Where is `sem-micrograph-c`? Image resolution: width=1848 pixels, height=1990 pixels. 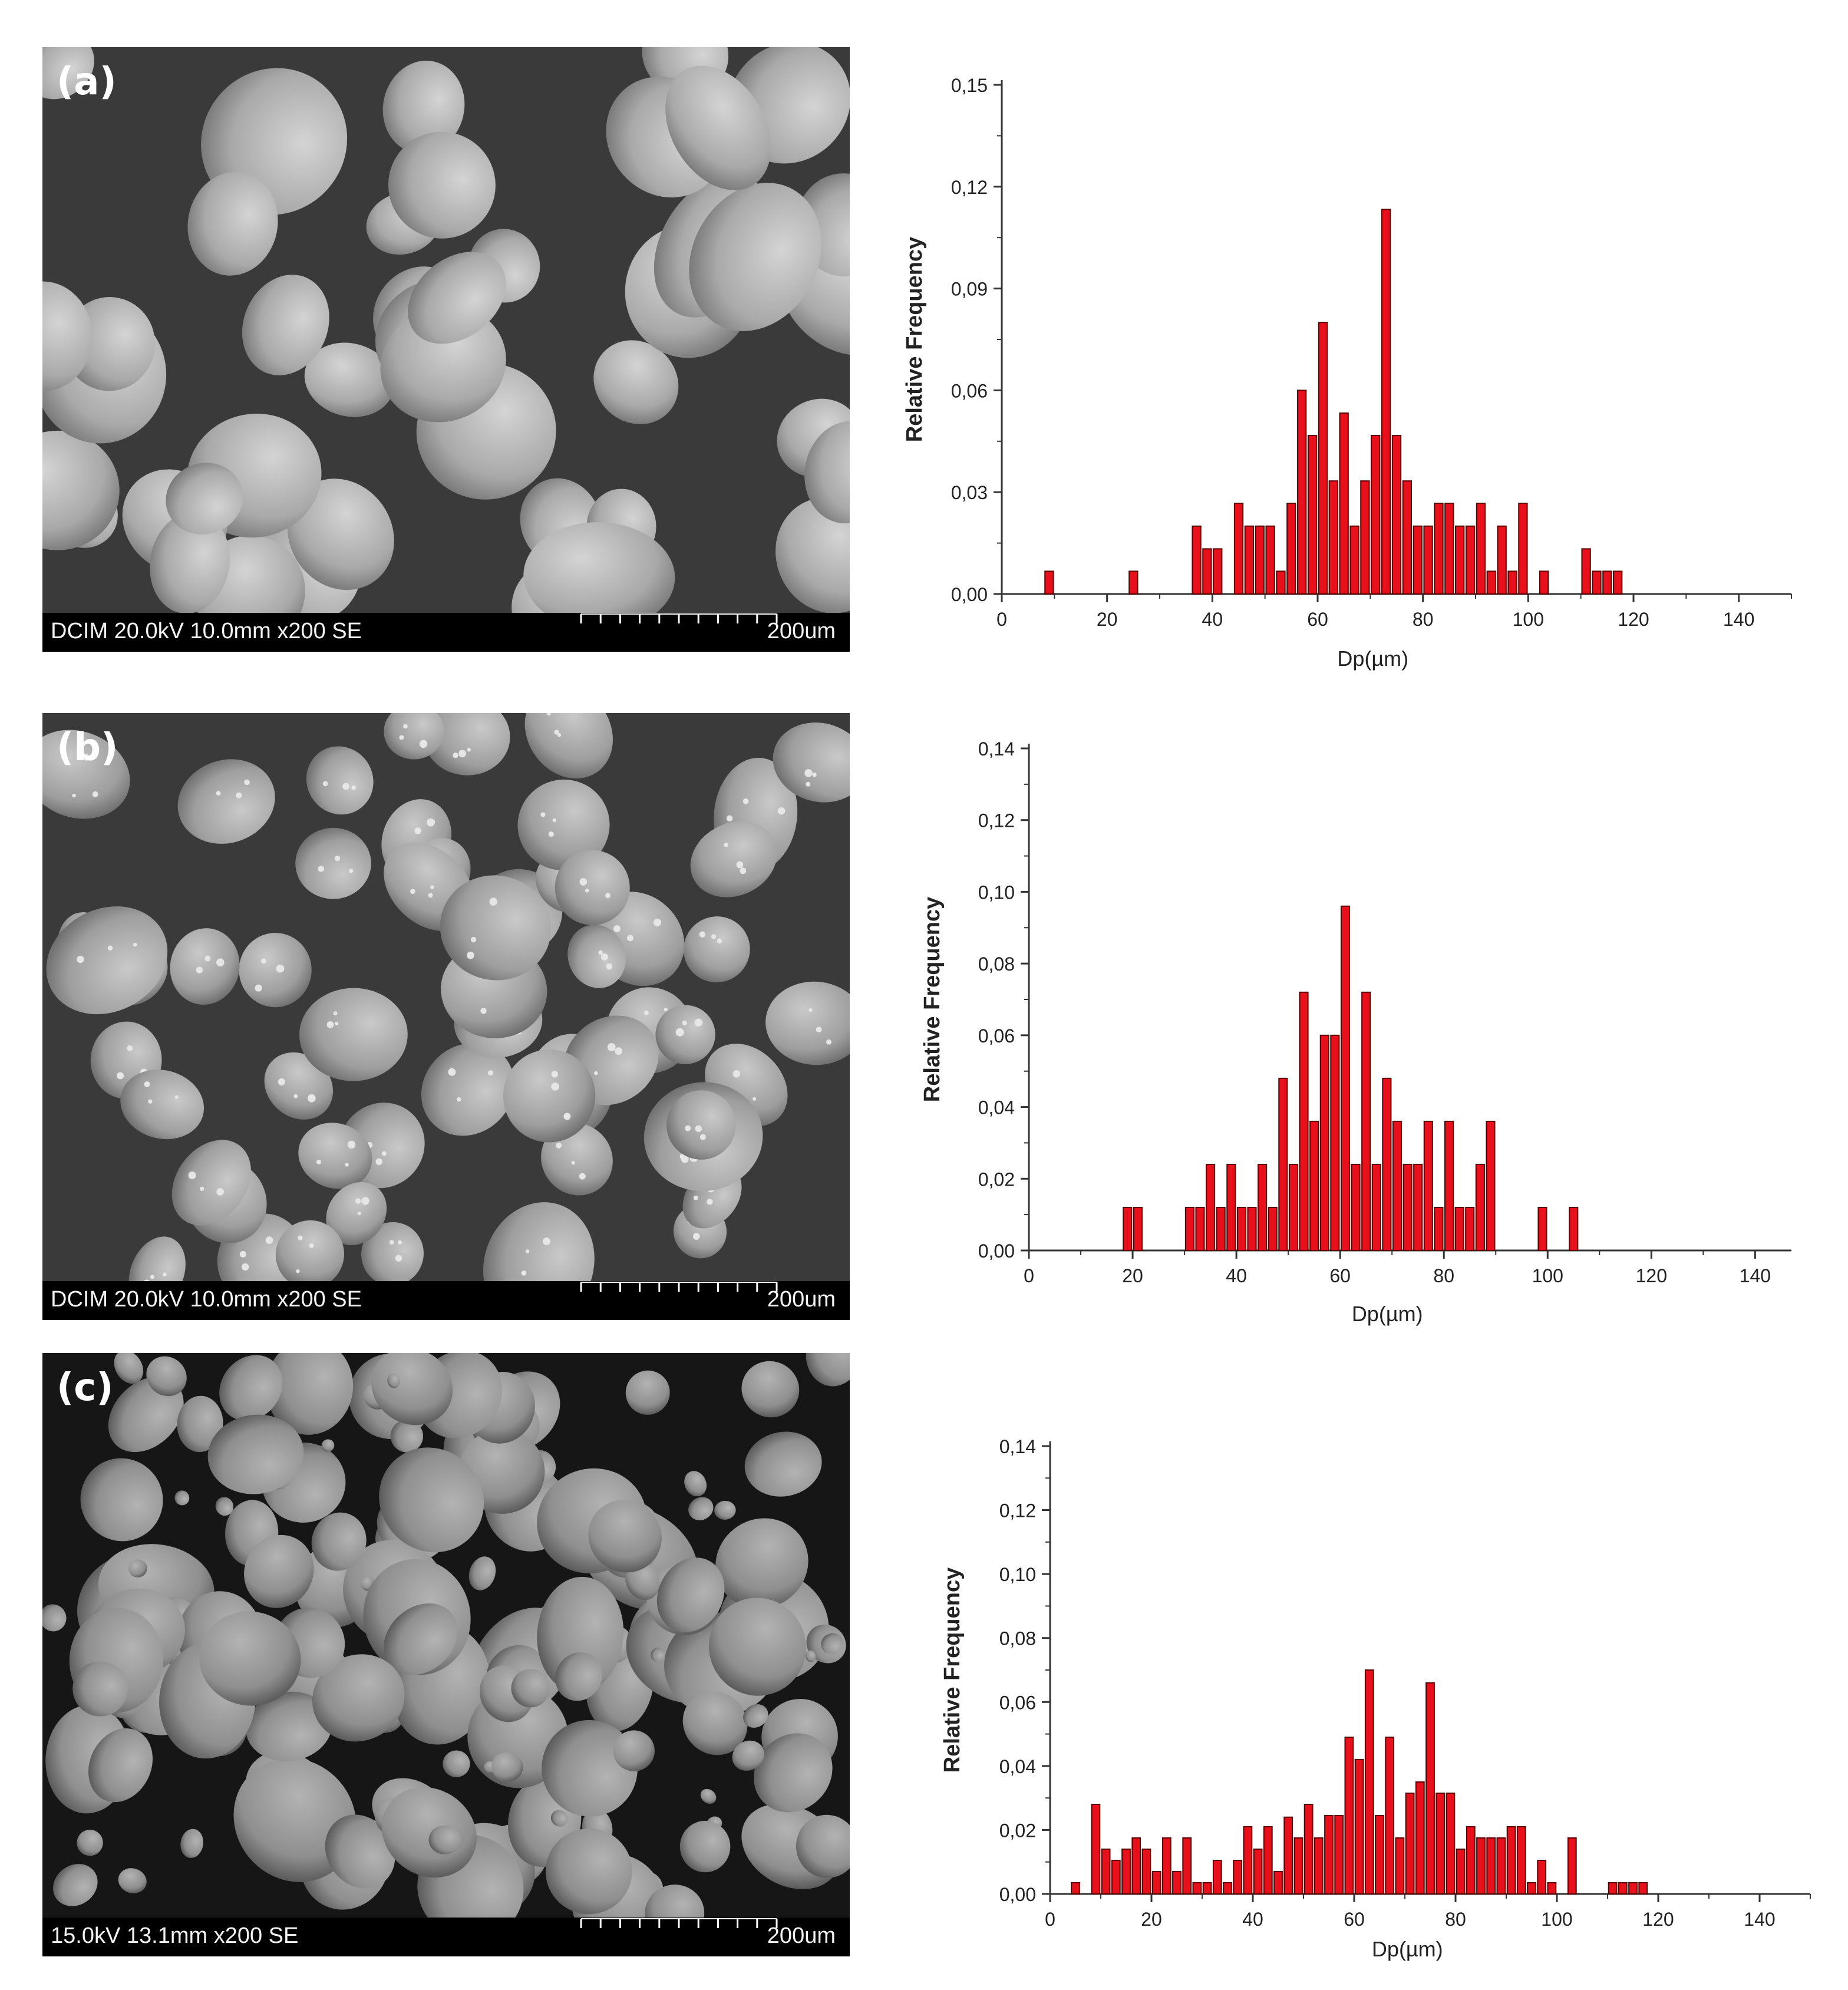 sem-micrograph-c is located at coordinates (446, 1636).